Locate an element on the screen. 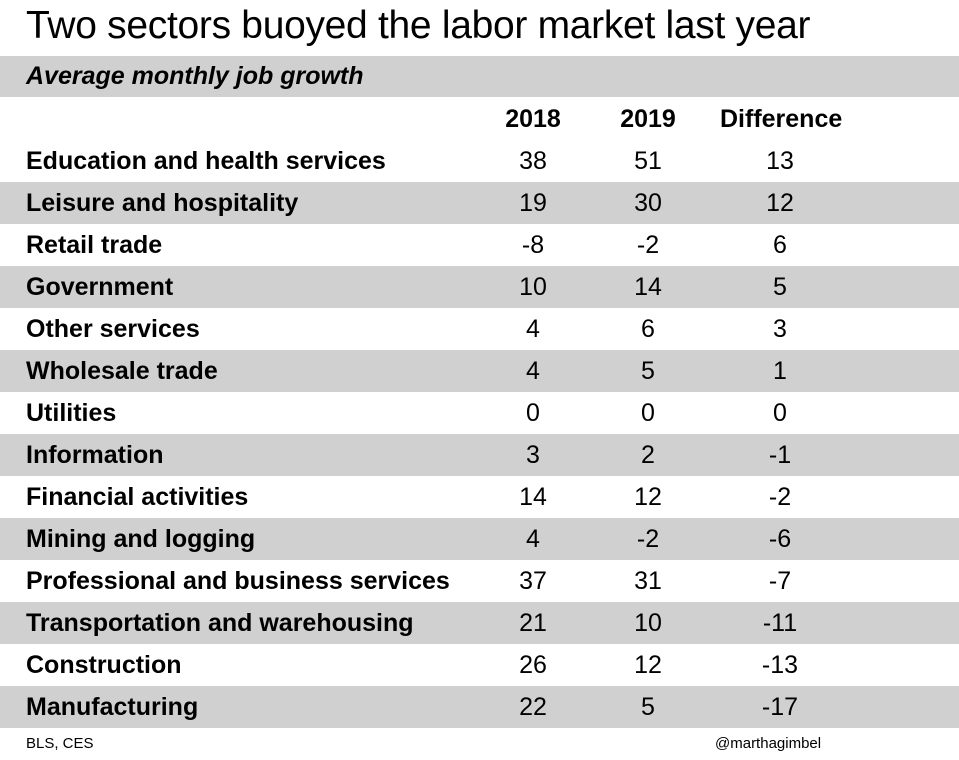  value-difference: -6 is located at coordinates (780, 539).